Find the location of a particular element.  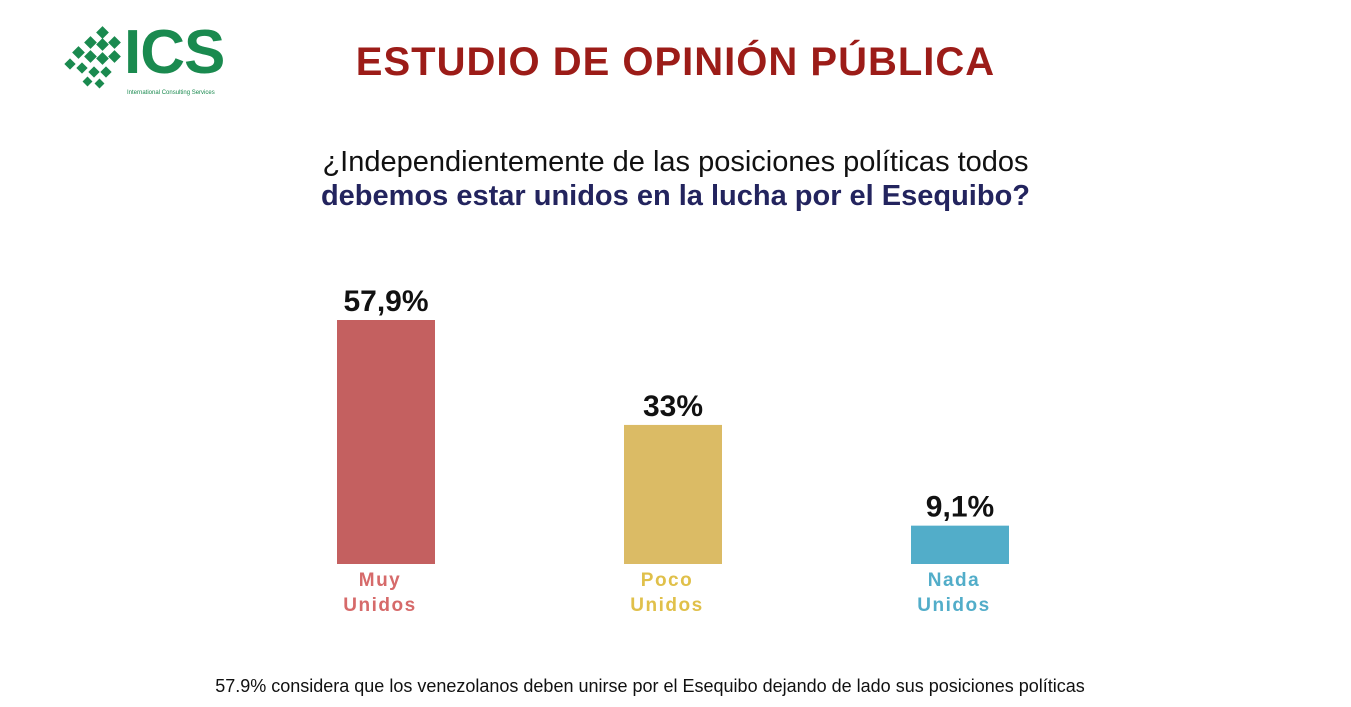

logo-subtitle: International Consulting Services is located at coordinates (171, 93).